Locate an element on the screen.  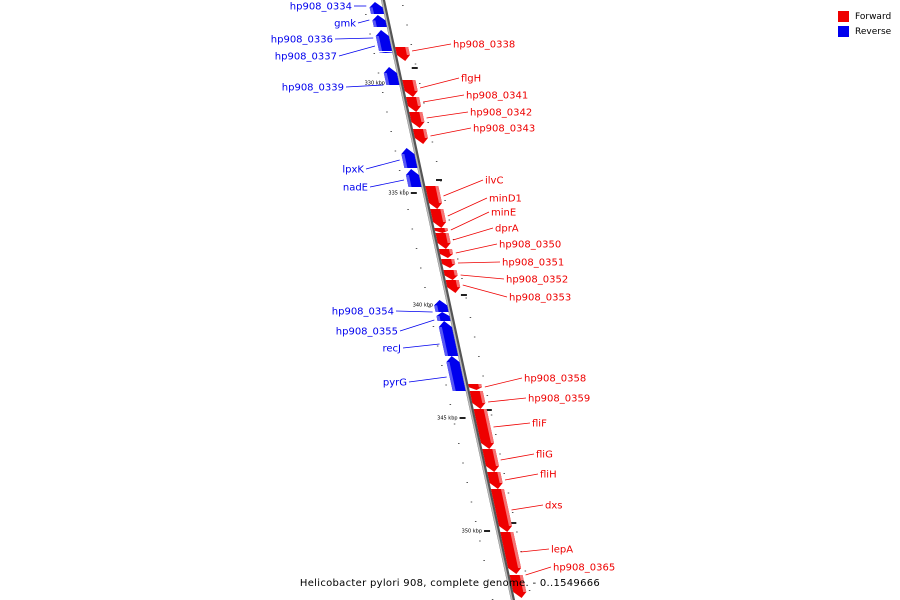
gene-label: hp908_0336 is located at coordinates (302, 40).